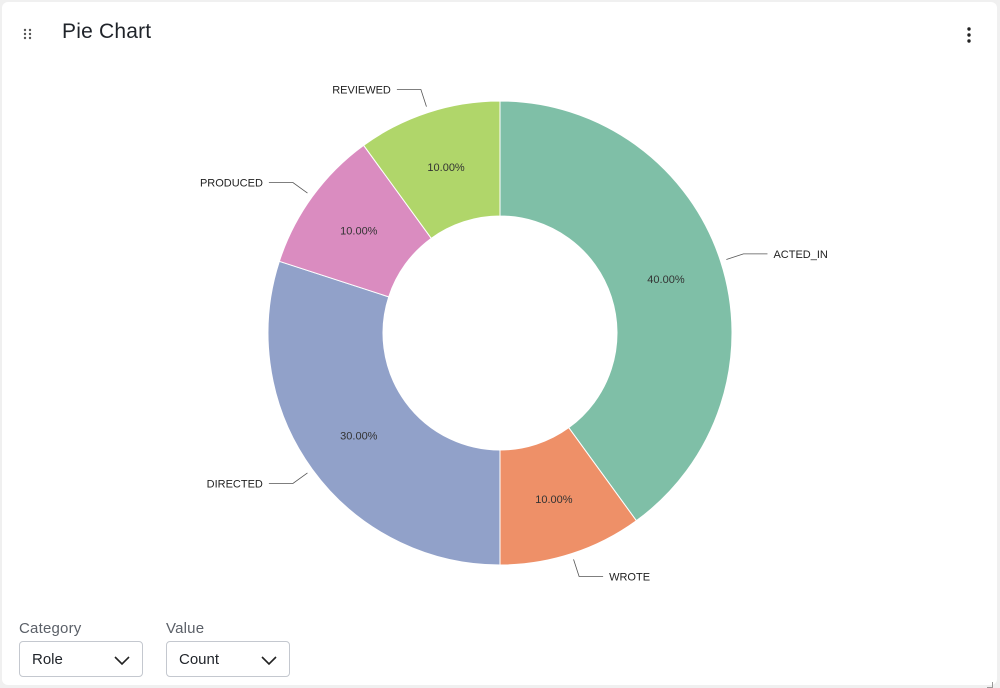  I want to click on drag-handle-icon, so click(28, 34).